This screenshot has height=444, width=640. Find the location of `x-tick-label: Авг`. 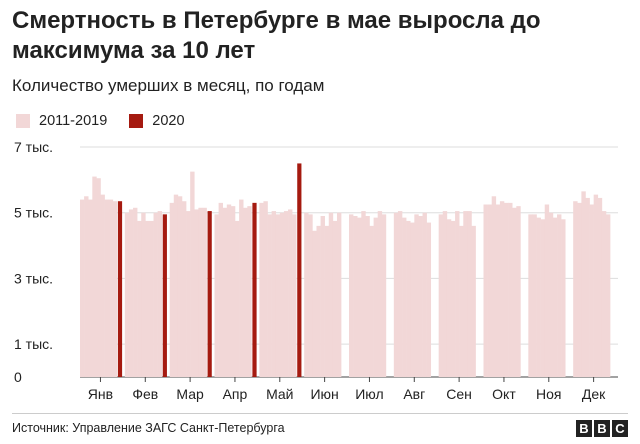

x-tick-label: Авг is located at coordinates (414, 394).